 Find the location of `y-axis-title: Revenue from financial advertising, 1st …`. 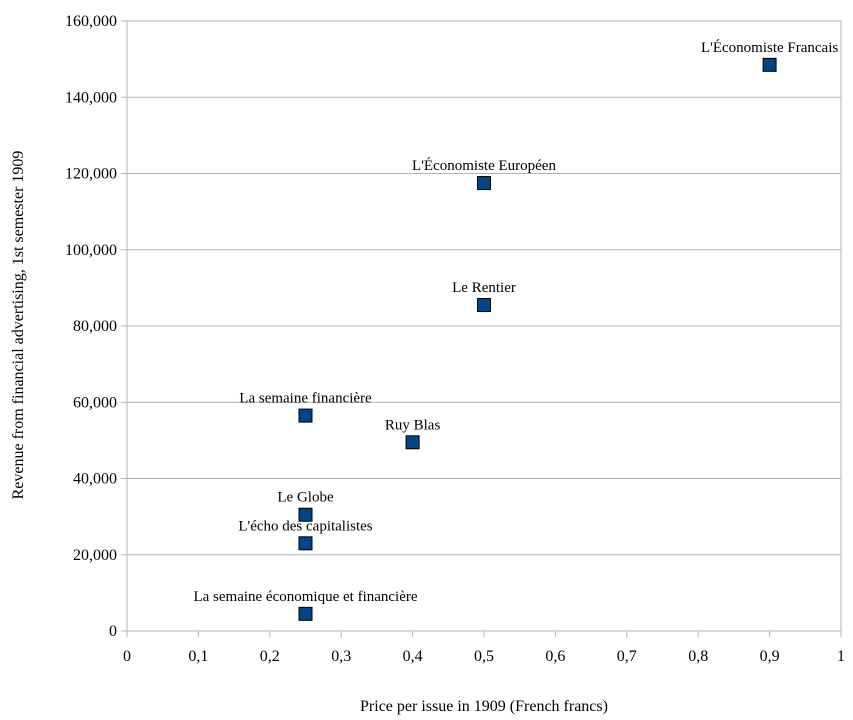

y-axis-title: Revenue from financial advertising, 1st … is located at coordinates (18, 325).